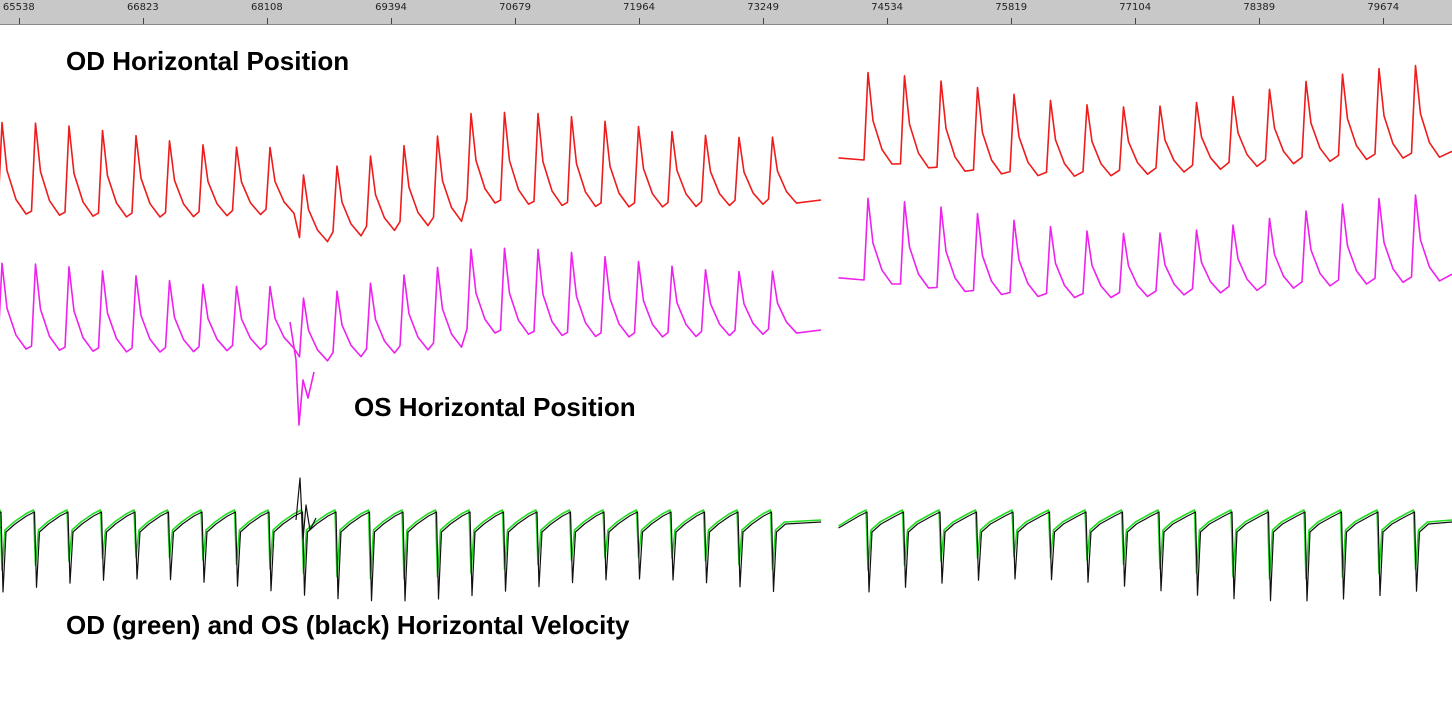 The width and height of the screenshot is (1452, 727). Describe the element at coordinates (1135, 7) in the screenshot. I see `x-tick-label: 77104` at that location.